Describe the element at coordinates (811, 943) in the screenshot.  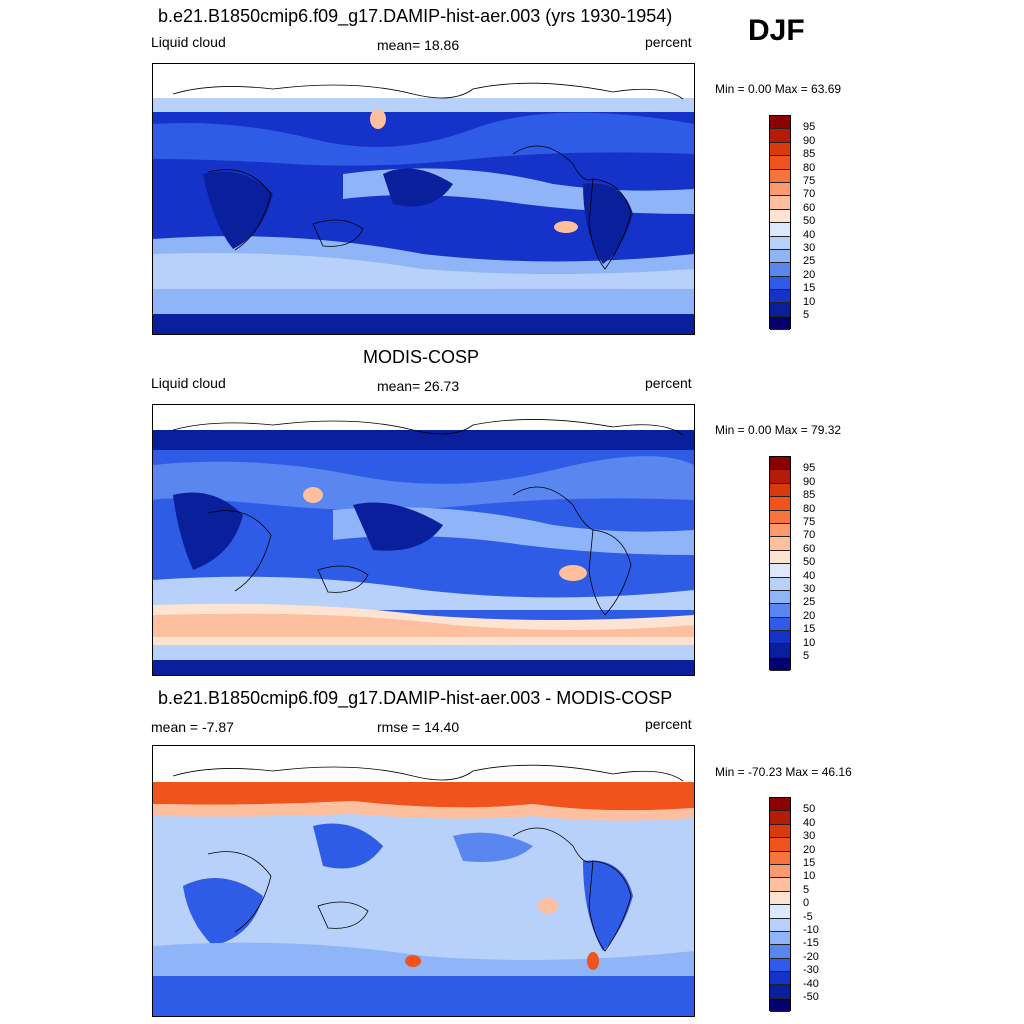
I see `colorbar-tick-label: -15` at that location.